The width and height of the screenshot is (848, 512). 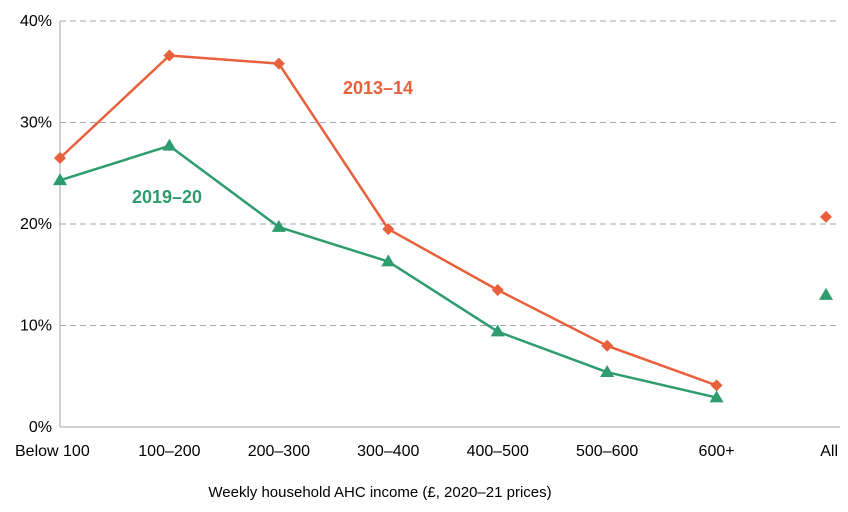 I want to click on y-tick-label: 30%, so click(x=36, y=123).